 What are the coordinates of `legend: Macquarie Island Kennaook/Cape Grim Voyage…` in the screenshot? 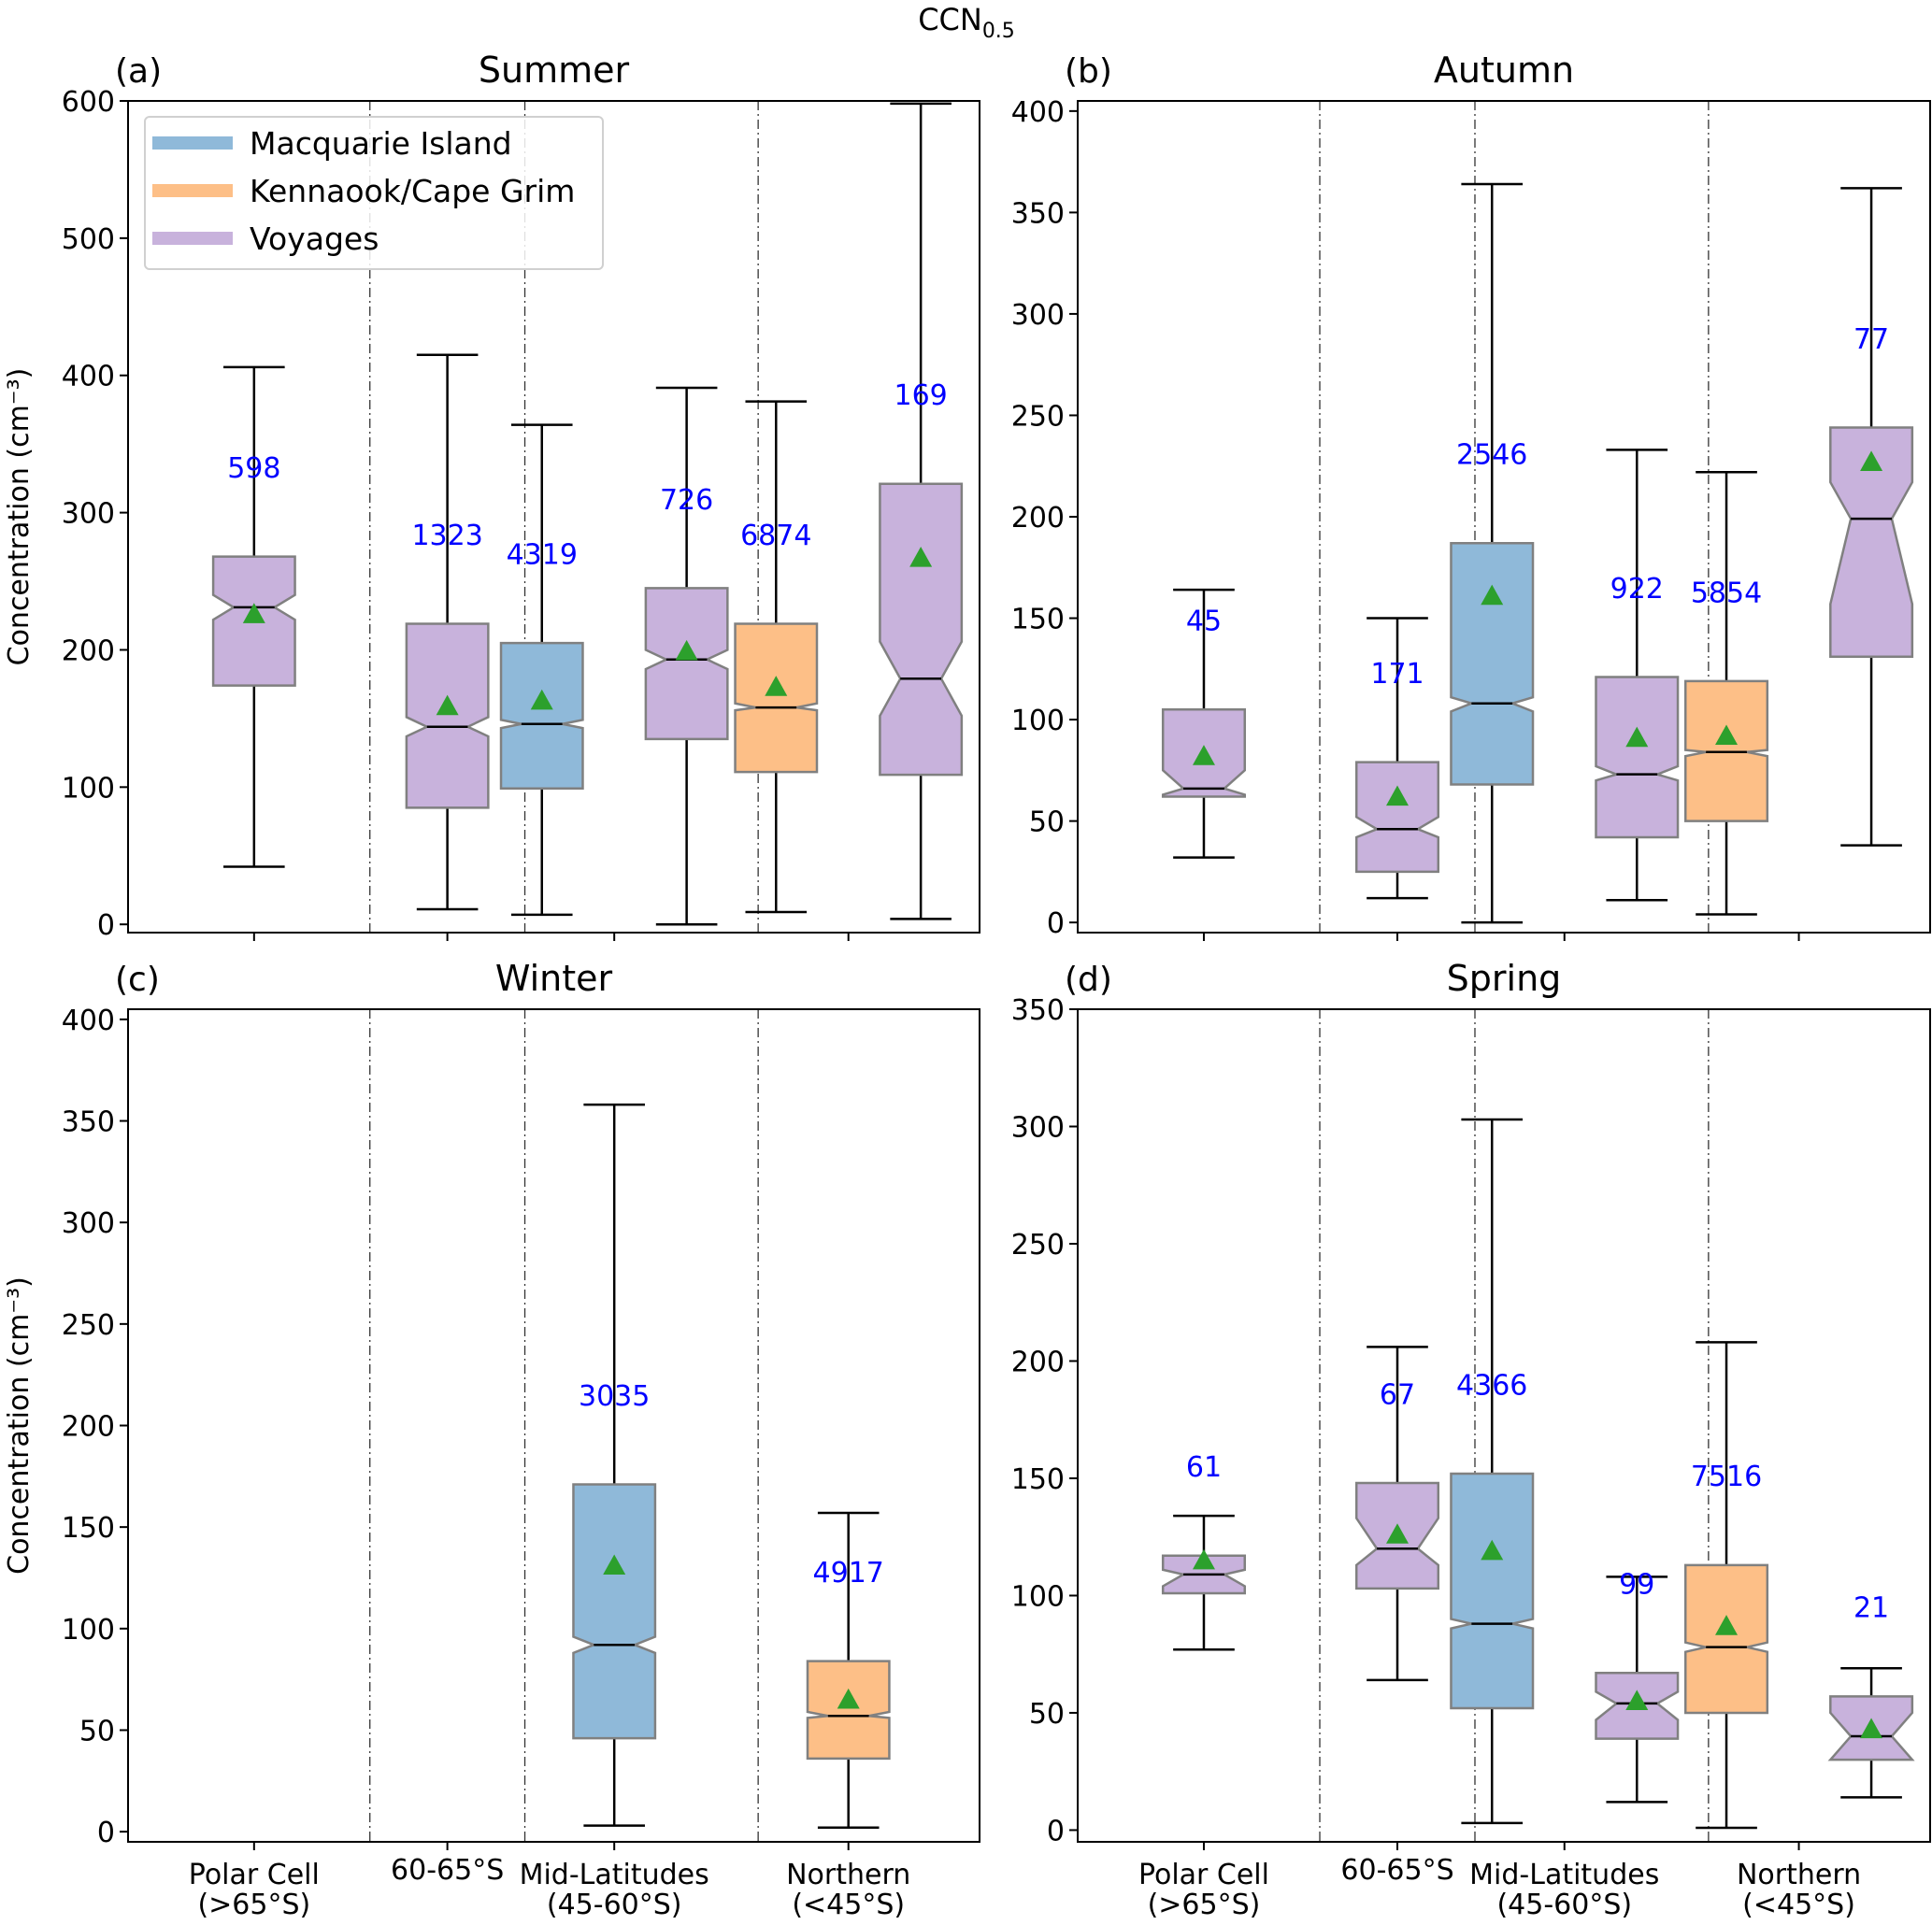 It's located at (374, 193).